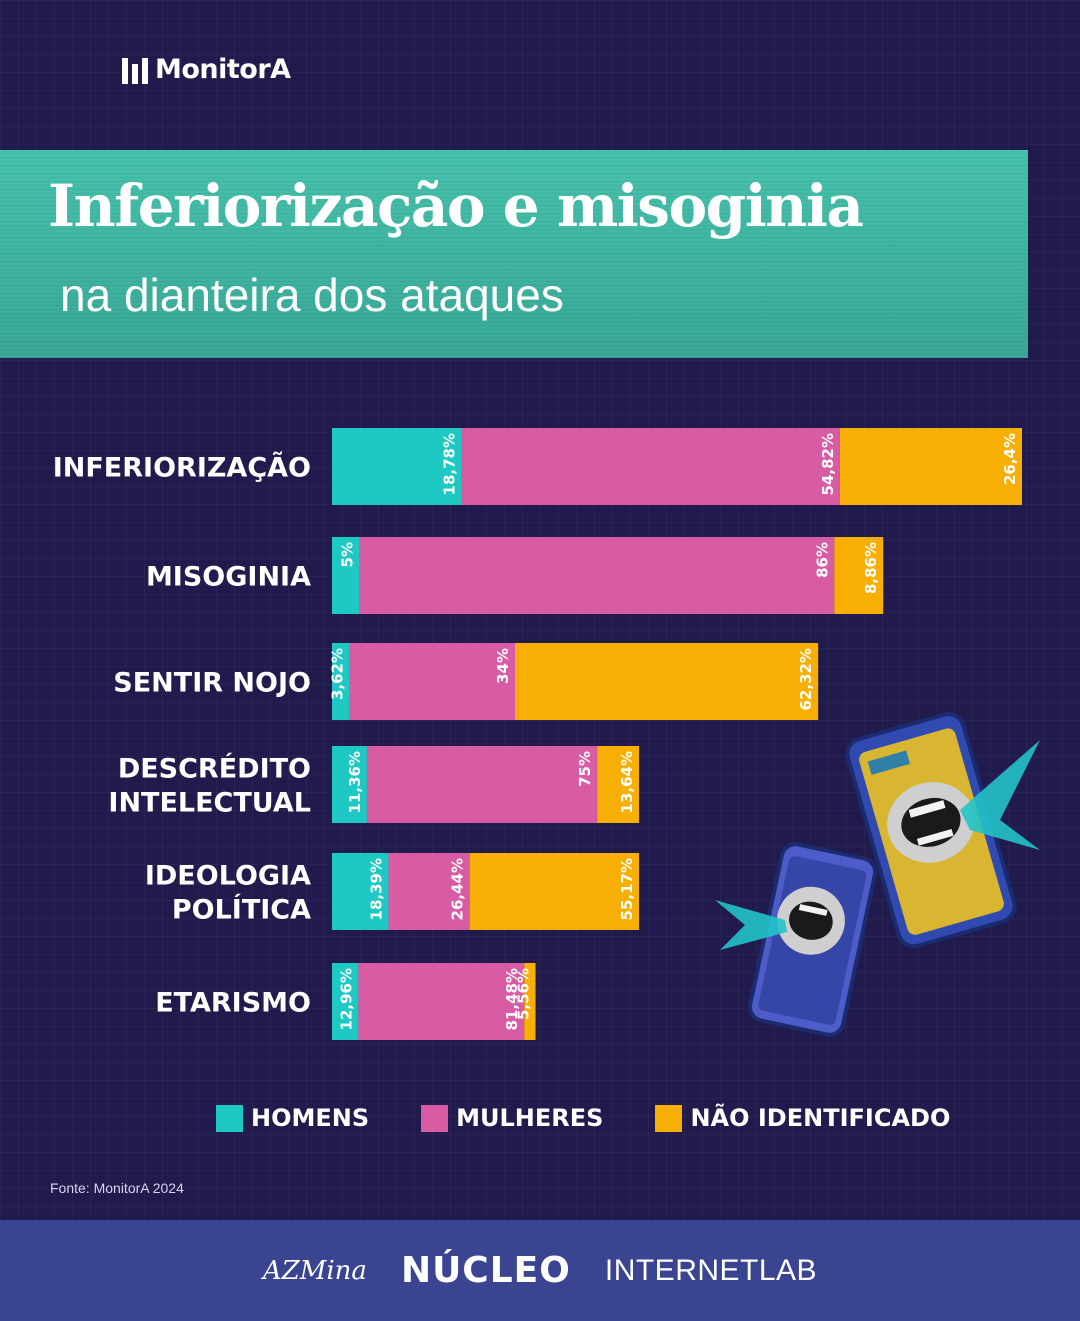  I want to click on data-label: 34%, so click(503, 666).